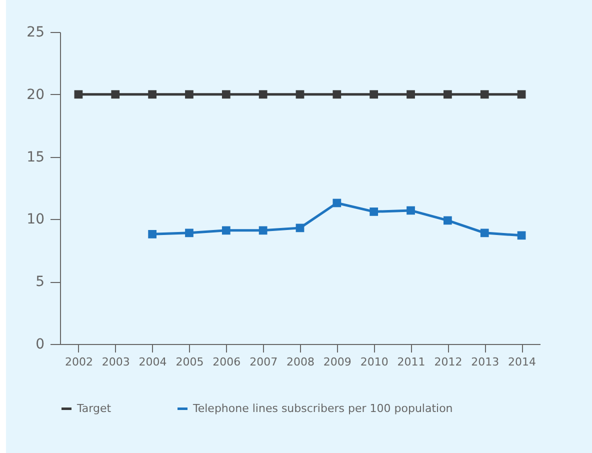 The height and width of the screenshot is (453, 592). I want to click on y-tick-label: 0, so click(40, 344).